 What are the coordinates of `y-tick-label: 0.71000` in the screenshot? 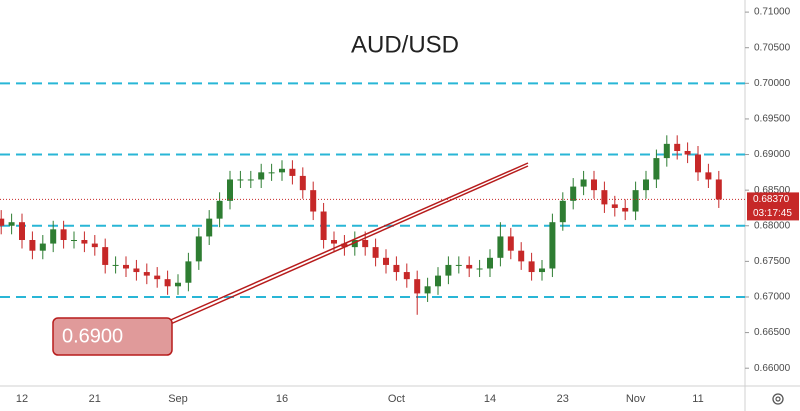 It's located at (772, 12).